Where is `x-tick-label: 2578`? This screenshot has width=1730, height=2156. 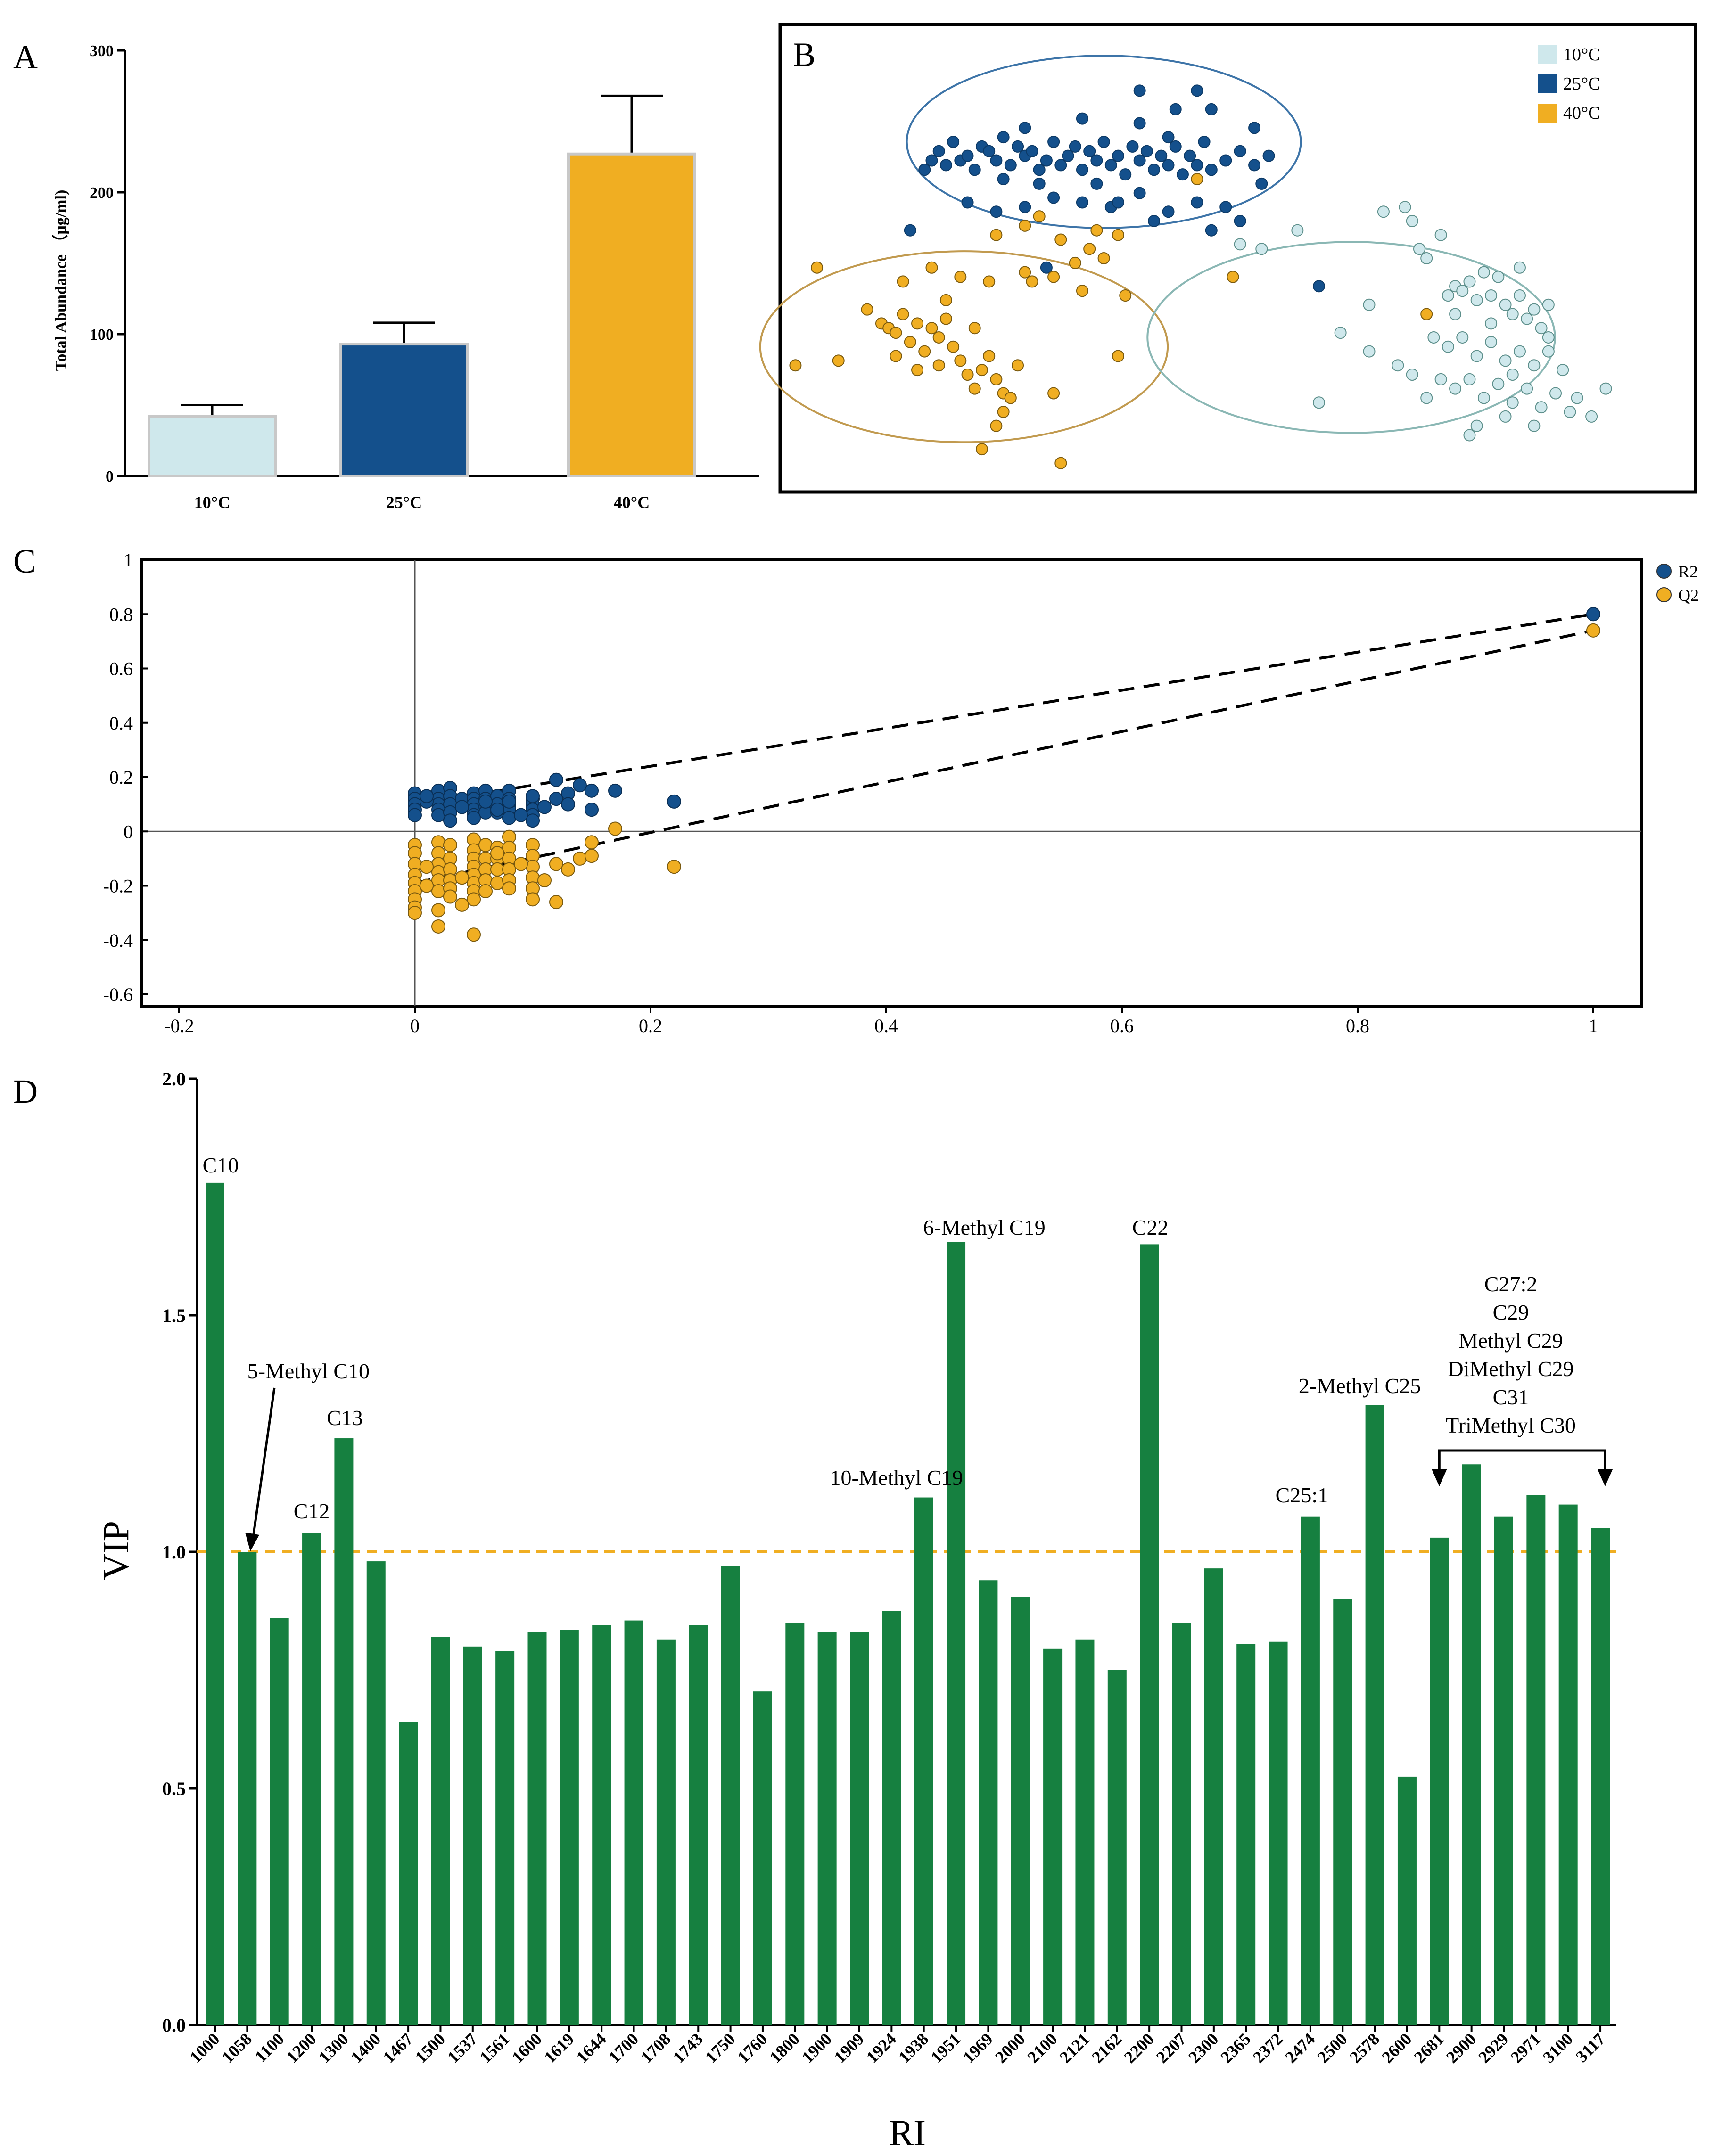
x-tick-label: 2578 is located at coordinates (1365, 2047).